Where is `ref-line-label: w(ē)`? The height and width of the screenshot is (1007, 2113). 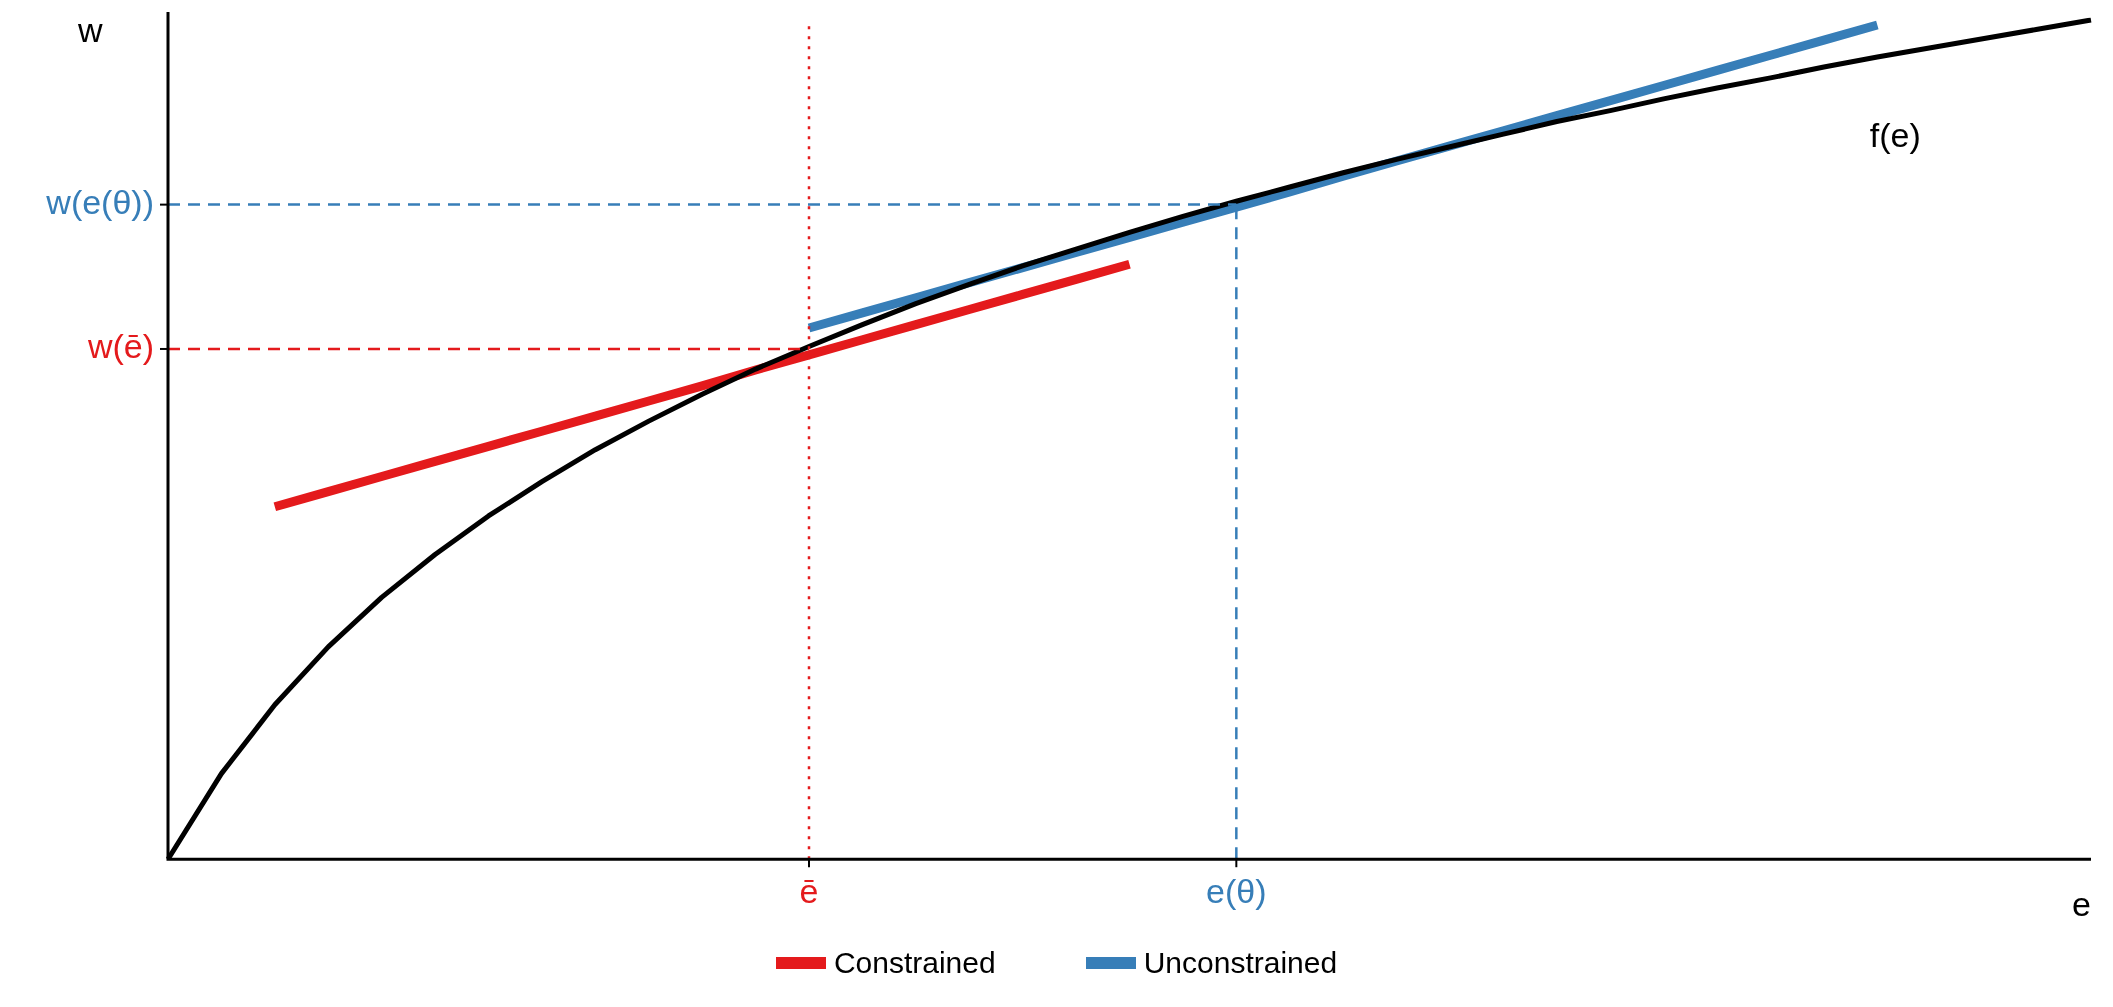 ref-line-label: w(ē) is located at coordinates (120, 346).